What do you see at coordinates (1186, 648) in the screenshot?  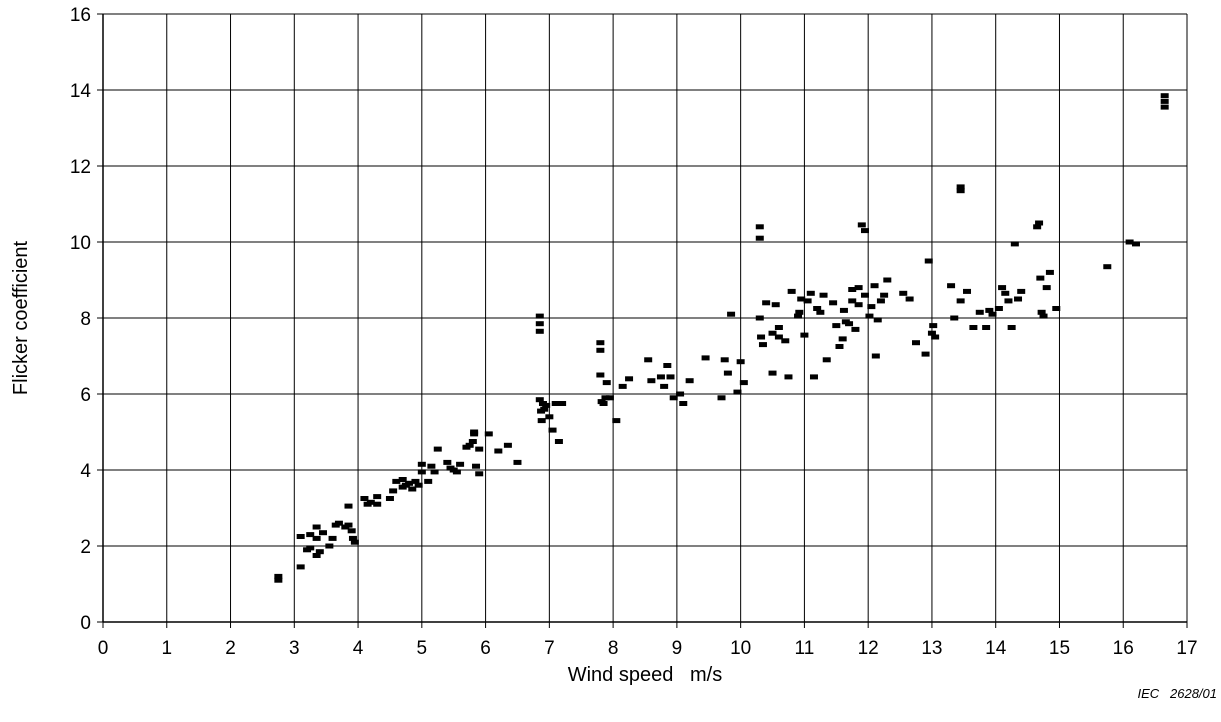 I see `x-tick-label: 17` at bounding box center [1186, 648].